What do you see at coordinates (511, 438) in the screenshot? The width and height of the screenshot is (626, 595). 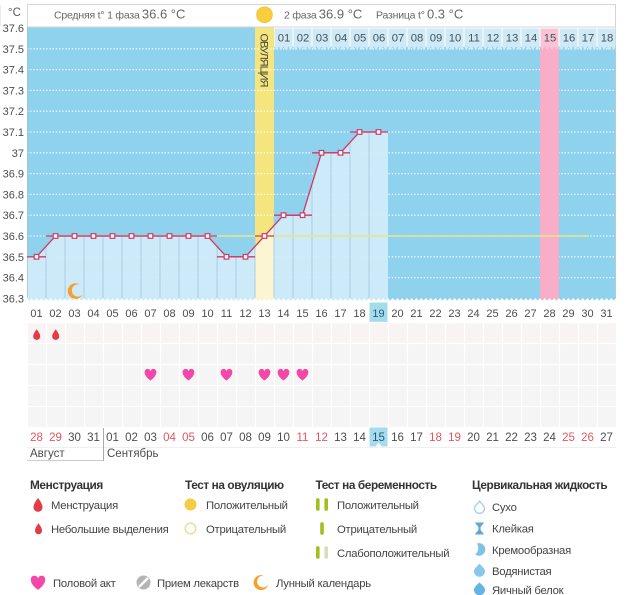 I see `svg-text: 22` at bounding box center [511, 438].